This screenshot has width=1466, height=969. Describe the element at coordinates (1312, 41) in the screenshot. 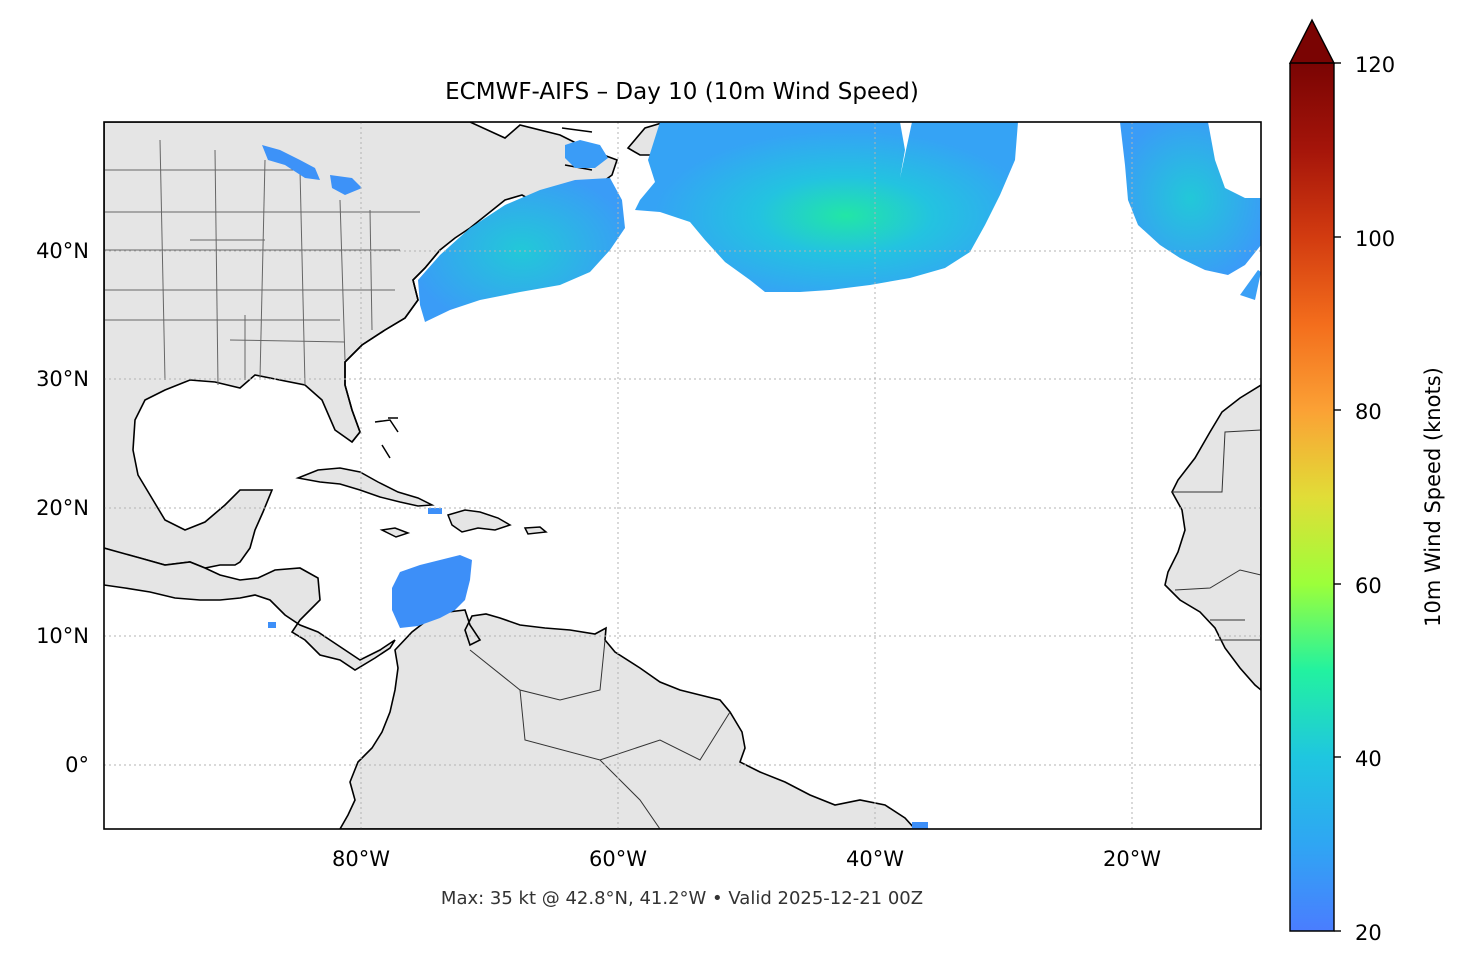

I see `colorbar-extend-arrow` at that location.